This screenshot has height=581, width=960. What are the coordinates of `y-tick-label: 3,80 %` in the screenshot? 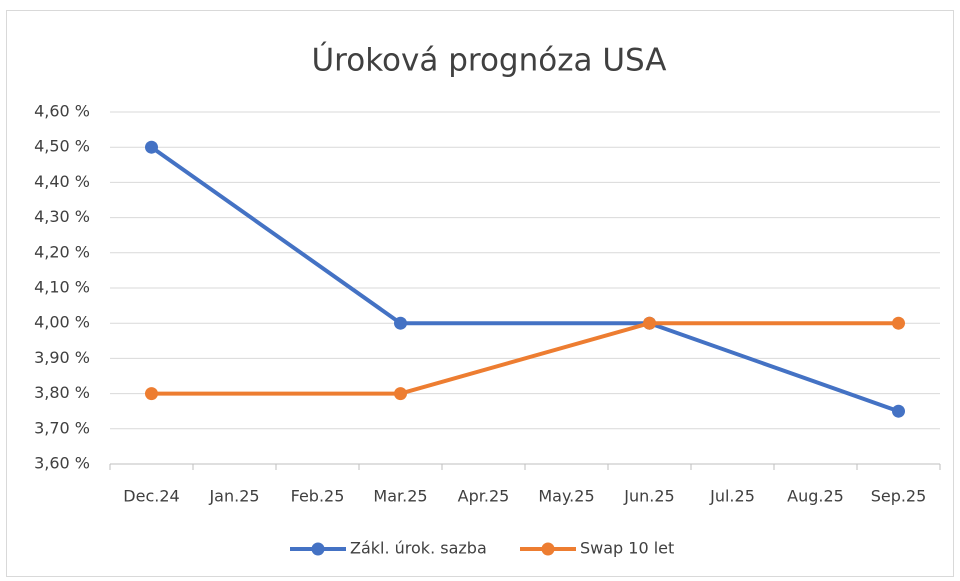 It's located at (62, 392).